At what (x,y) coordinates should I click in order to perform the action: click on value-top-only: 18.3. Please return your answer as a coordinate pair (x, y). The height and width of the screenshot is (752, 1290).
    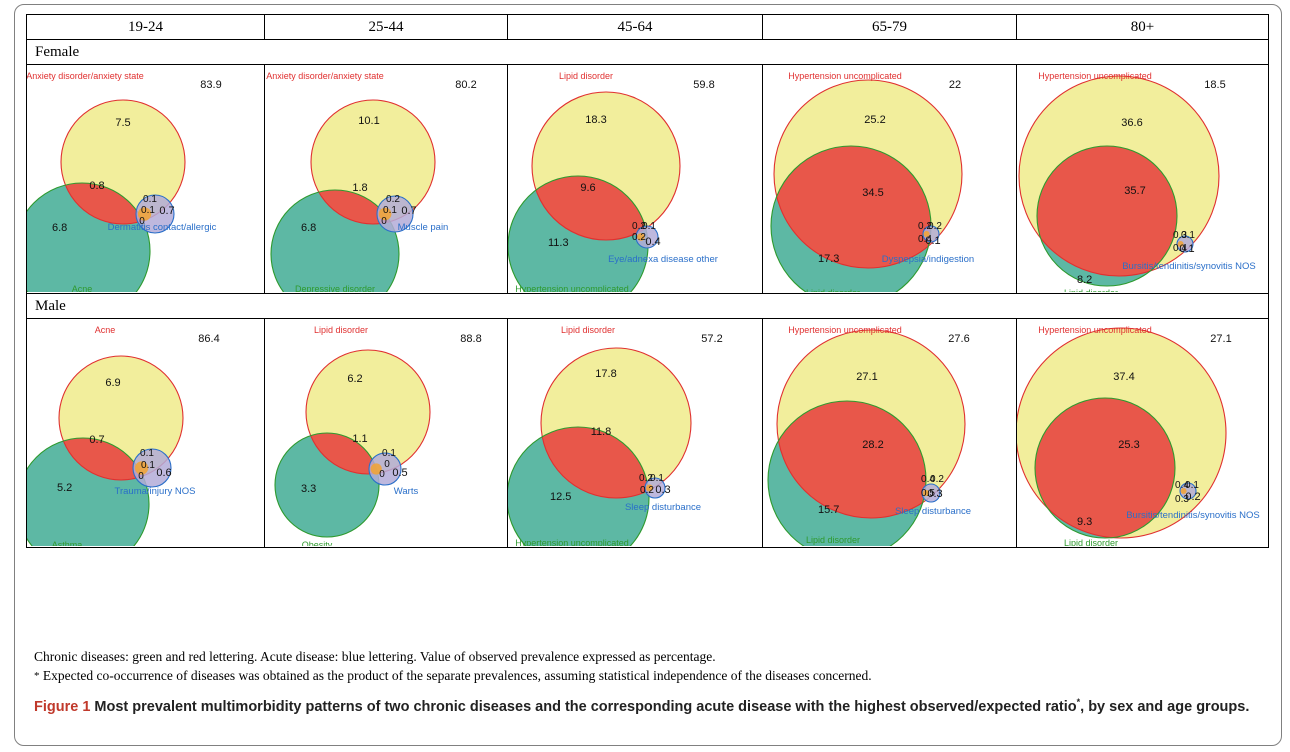
    Looking at the image, I should click on (595, 120).